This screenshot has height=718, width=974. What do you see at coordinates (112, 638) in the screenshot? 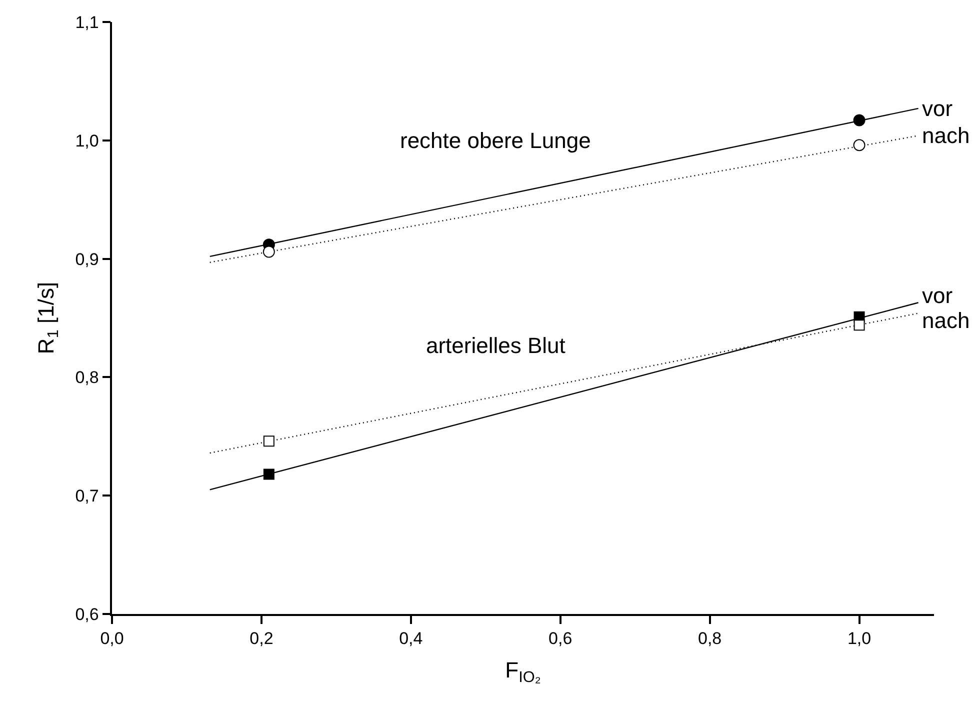
I see `x-tick-label: 0,0` at bounding box center [112, 638].